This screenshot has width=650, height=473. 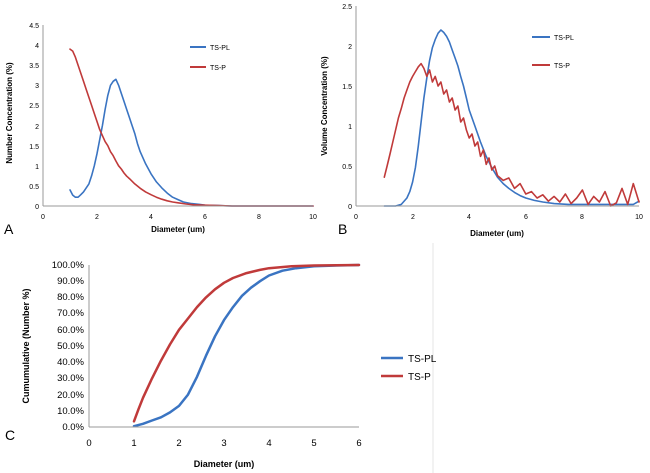 I want to click on chart-a-y-tick: 3.5, so click(x=34, y=66).